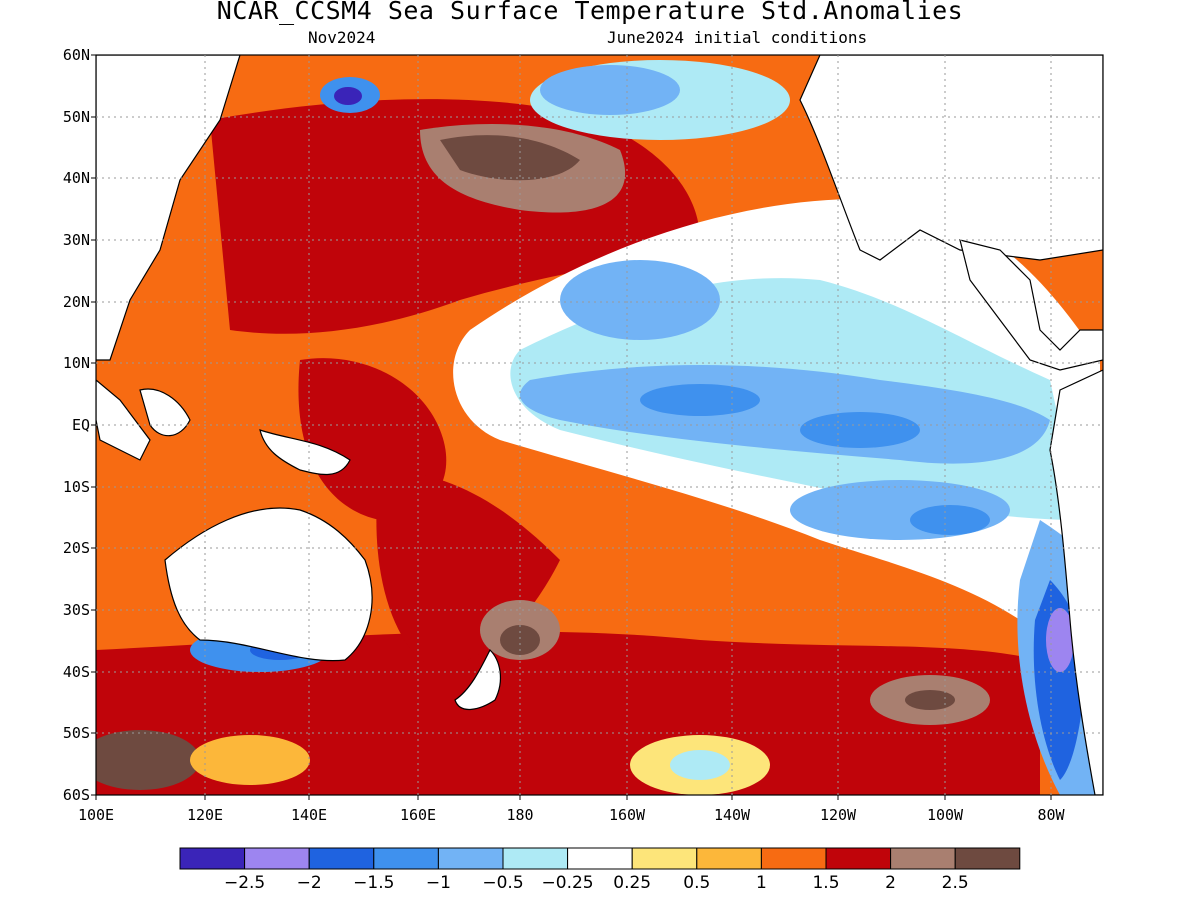  I want to click on lat-label: 20S, so click(76, 548).